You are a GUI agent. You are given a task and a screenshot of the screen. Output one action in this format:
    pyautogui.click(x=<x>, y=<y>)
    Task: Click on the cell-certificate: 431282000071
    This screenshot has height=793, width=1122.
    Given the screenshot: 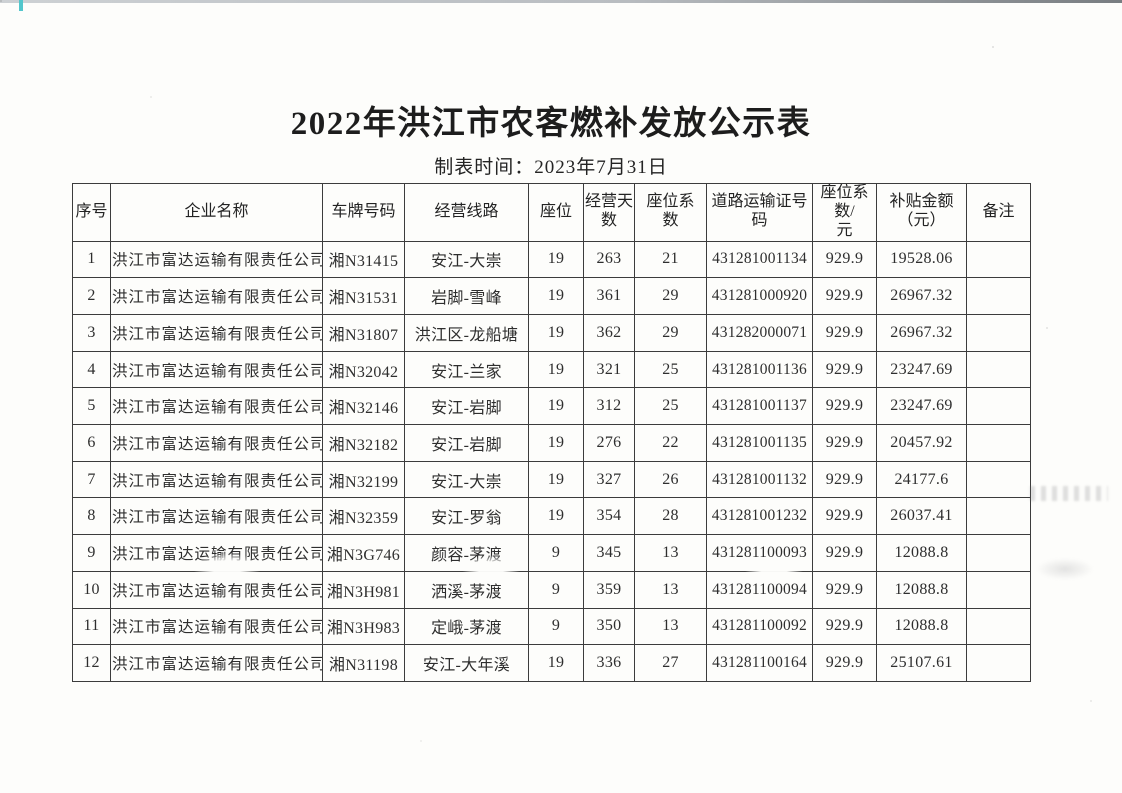 What is the action you would take?
    pyautogui.click(x=759, y=333)
    